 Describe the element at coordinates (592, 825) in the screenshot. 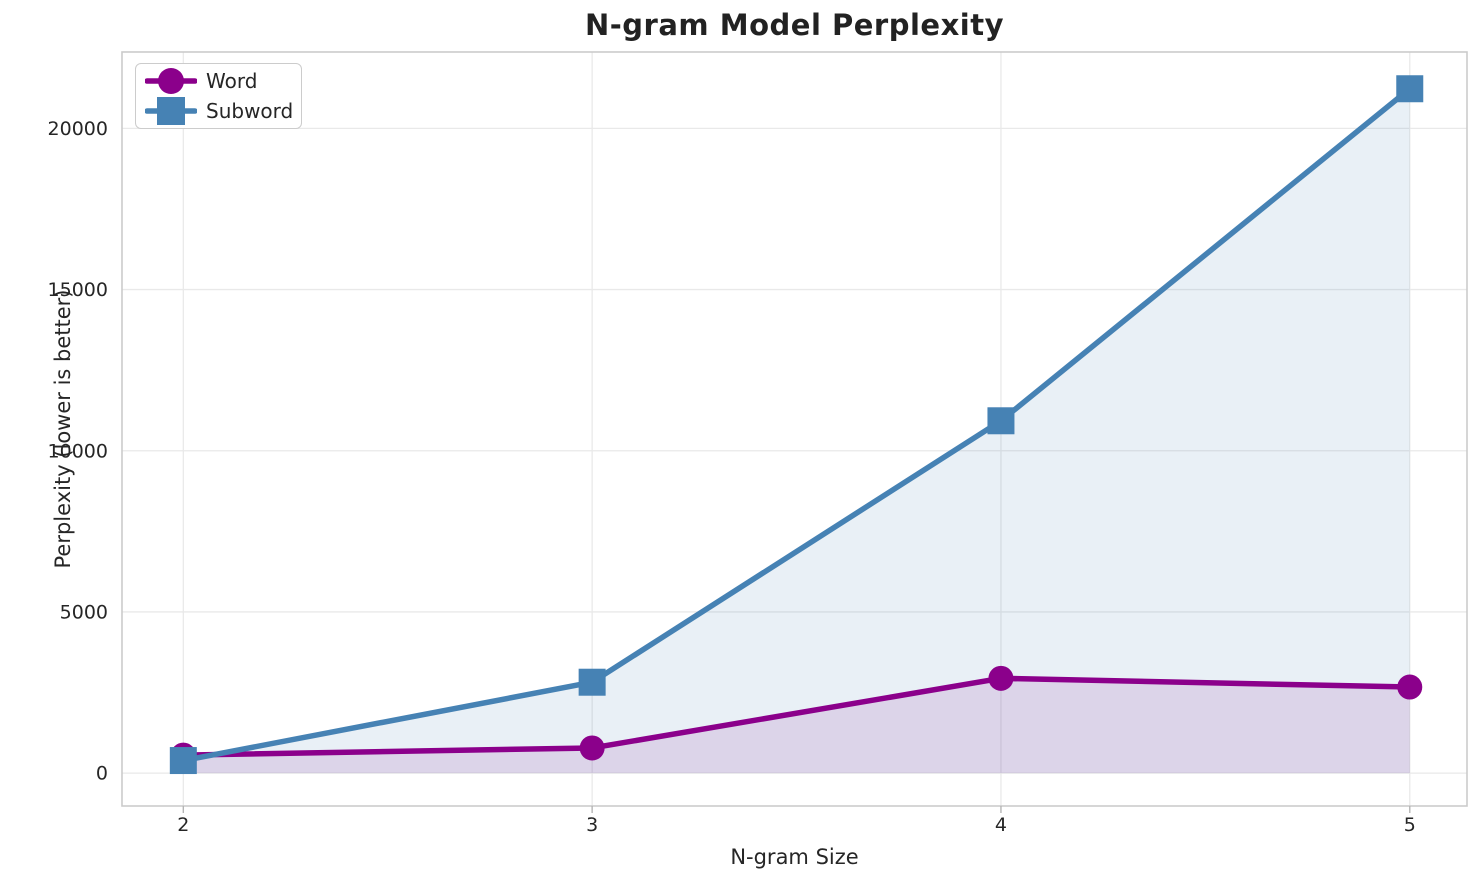

I see `x-tick-label-3: 3` at that location.